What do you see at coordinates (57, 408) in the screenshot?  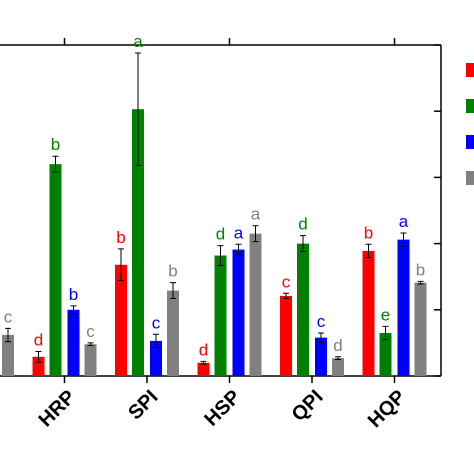 I see `x-tick-label: HRP` at bounding box center [57, 408].